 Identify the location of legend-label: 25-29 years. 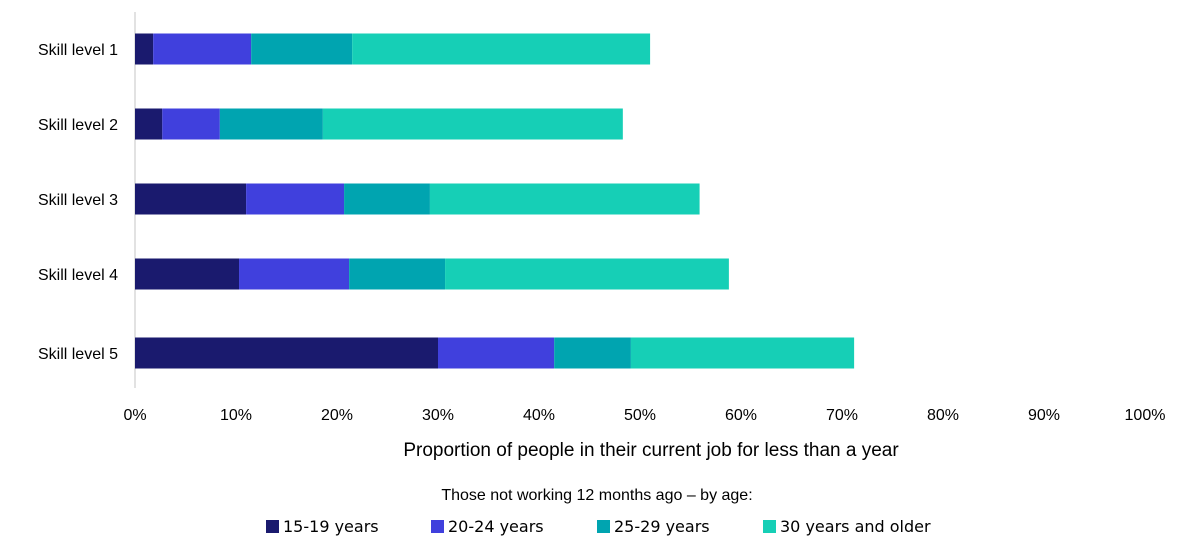
(662, 526).